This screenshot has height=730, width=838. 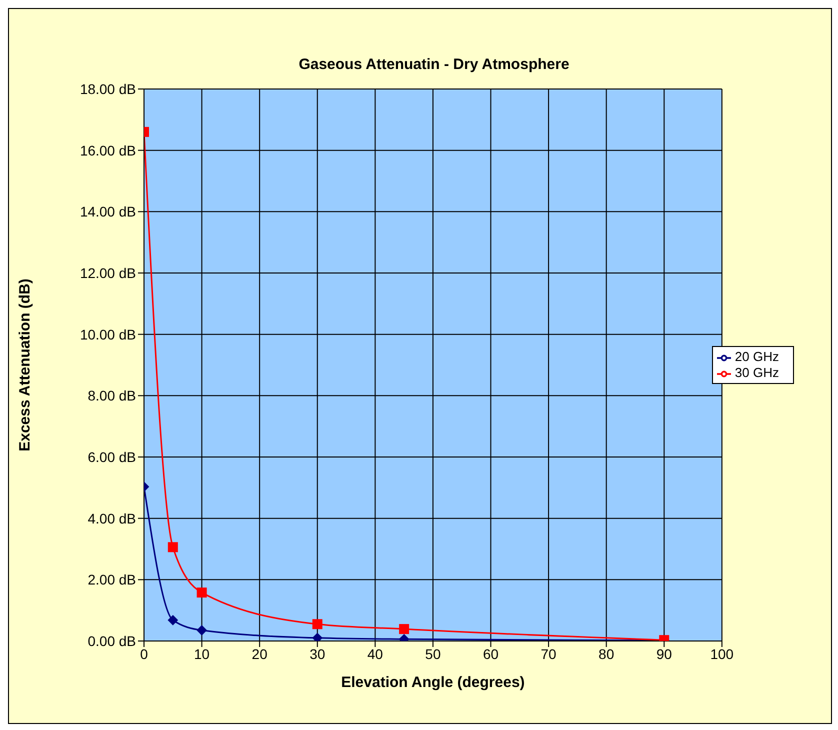 I want to click on y-tick-label: 14.00 dB, so click(x=108, y=212).